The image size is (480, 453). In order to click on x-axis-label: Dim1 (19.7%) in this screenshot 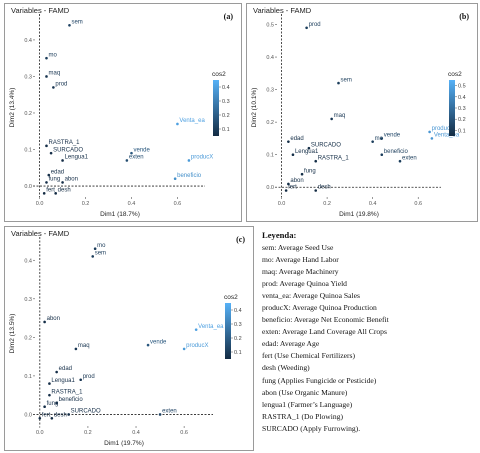, I will do `click(124, 443)`.